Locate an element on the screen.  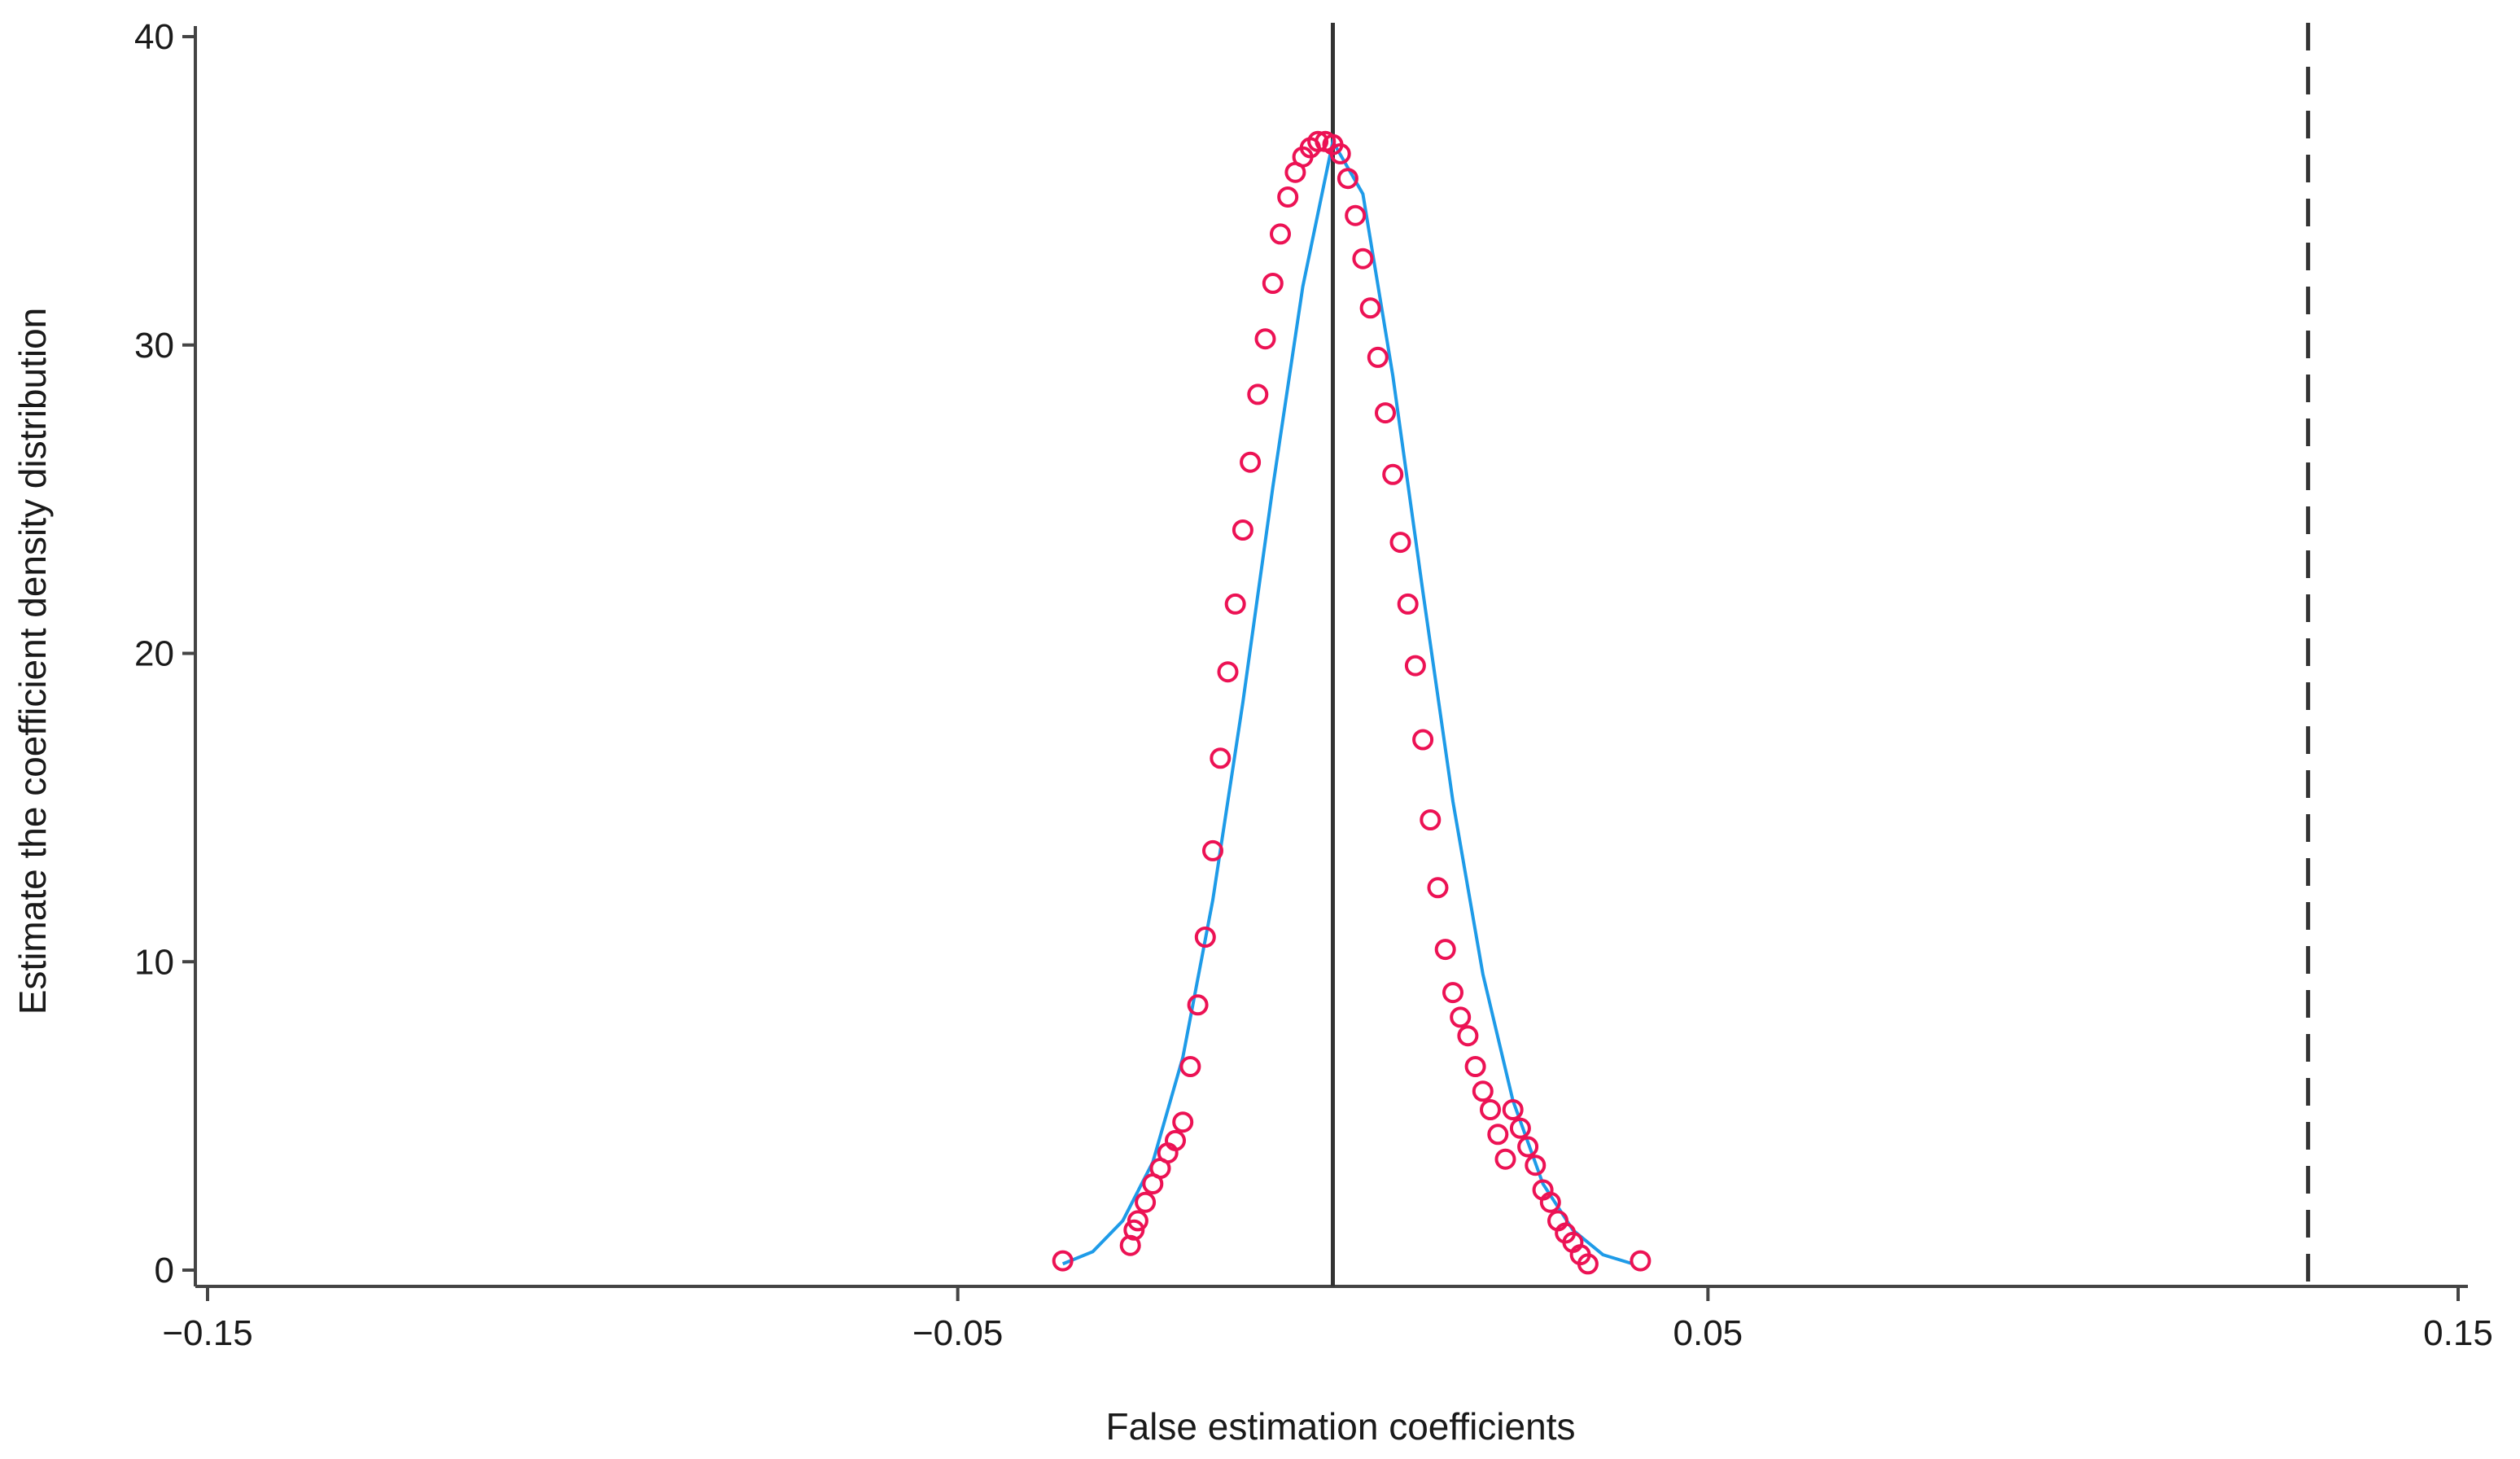
x-axis-title: False estimation coefficients is located at coordinates (1341, 1426).